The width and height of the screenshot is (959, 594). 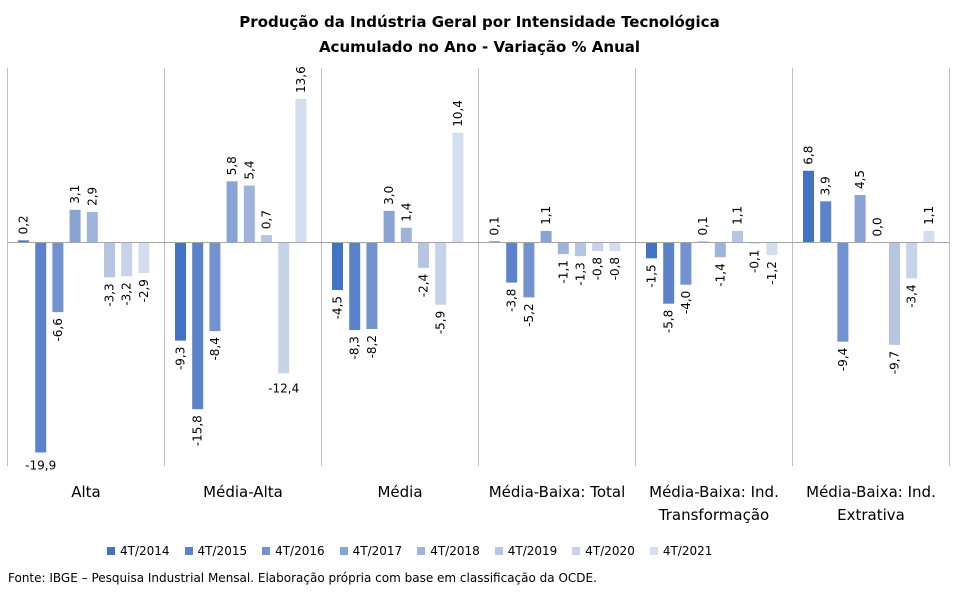 I want to click on legend-item: 4T/2014, so click(x=138, y=551).